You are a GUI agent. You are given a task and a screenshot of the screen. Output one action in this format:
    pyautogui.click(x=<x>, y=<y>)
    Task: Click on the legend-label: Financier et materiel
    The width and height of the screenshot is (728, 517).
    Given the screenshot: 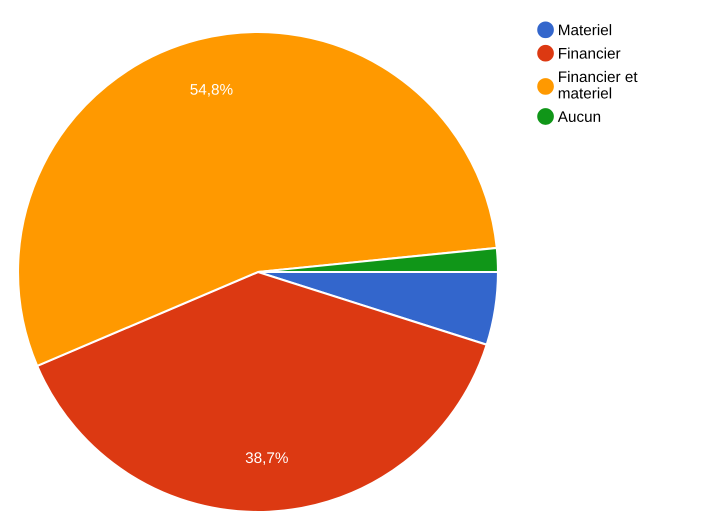 What is the action you would take?
    pyautogui.click(x=598, y=84)
    